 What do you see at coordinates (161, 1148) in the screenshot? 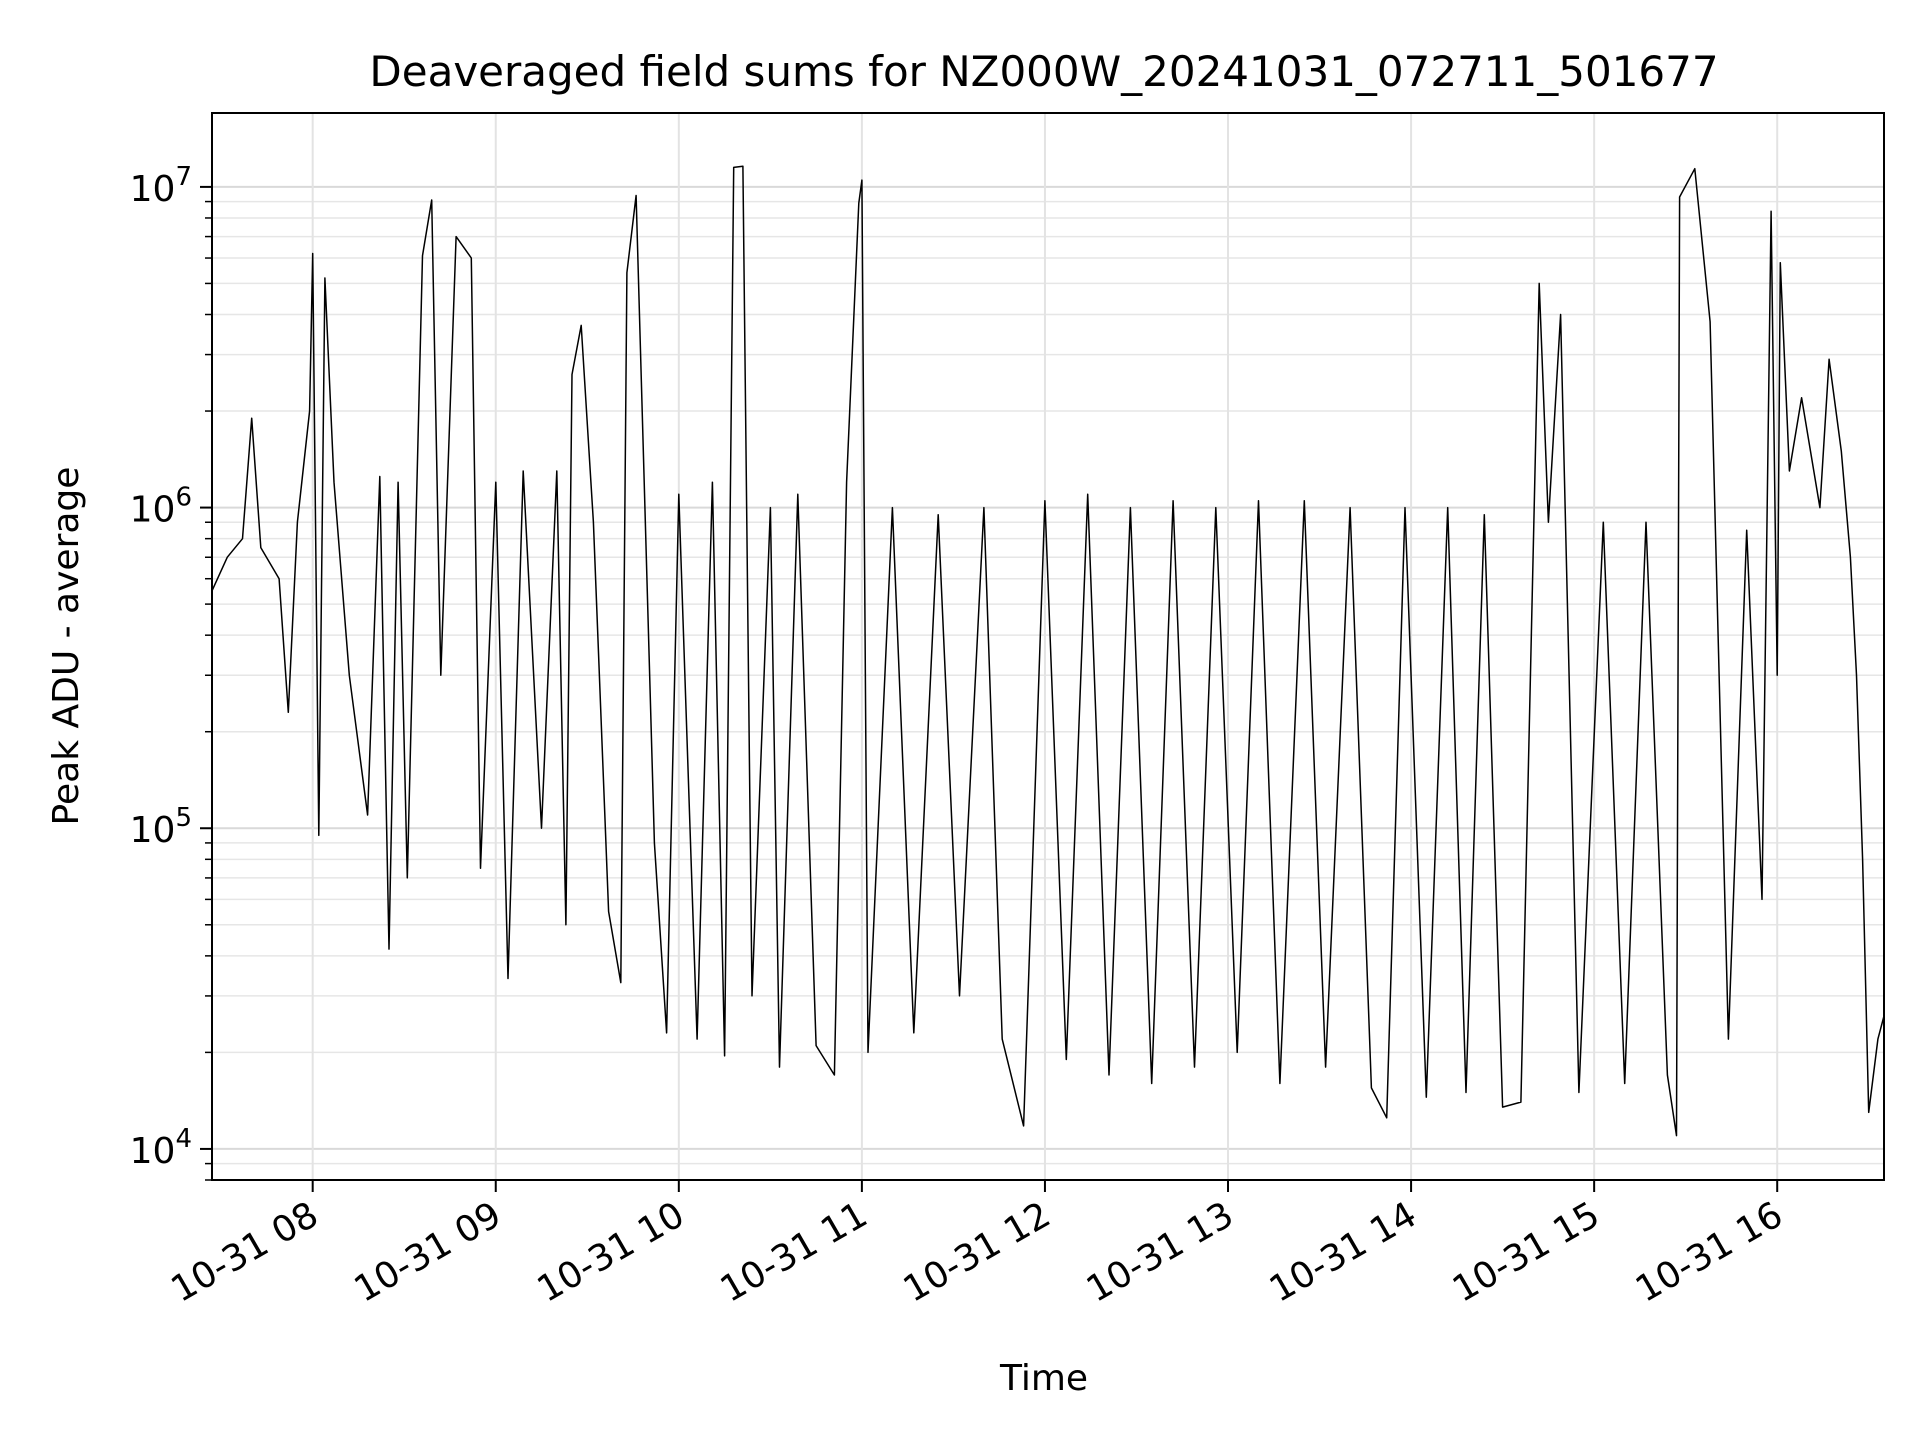
I see `y-tick-label: 10⁴` at bounding box center [161, 1148].